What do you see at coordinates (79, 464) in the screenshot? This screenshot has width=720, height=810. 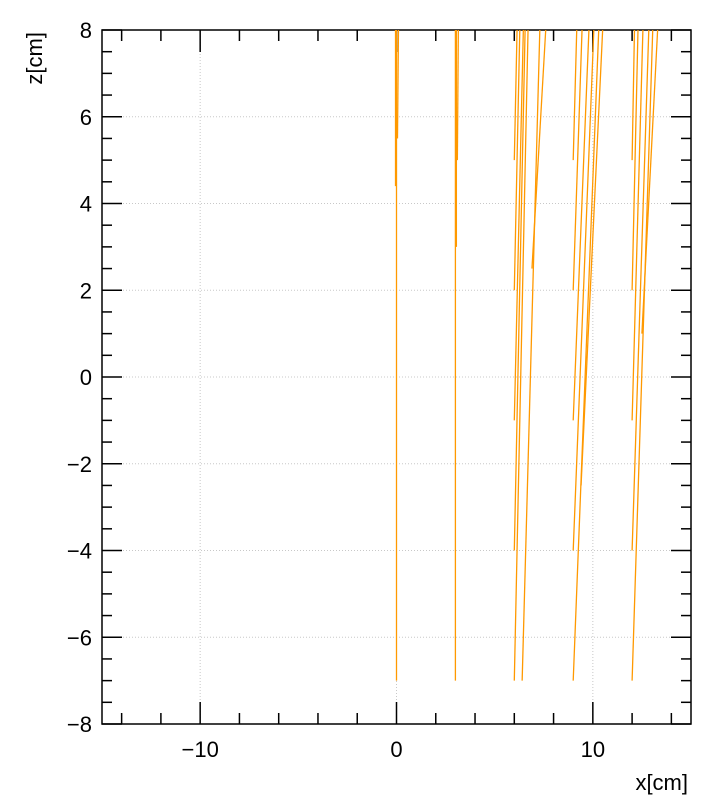 I see `y-tick-label: −2` at bounding box center [79, 464].